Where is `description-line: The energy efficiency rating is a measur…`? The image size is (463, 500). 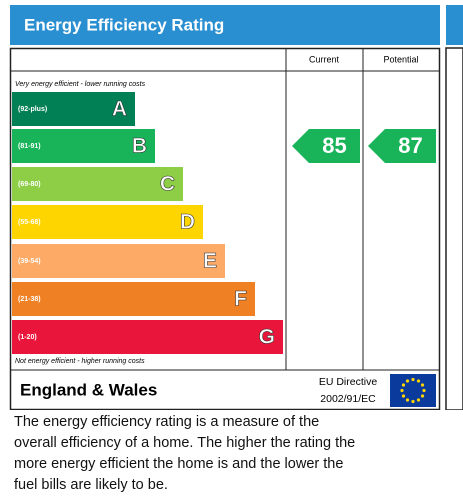 description-line: The energy efficiency rating is a measur… is located at coordinates (167, 422).